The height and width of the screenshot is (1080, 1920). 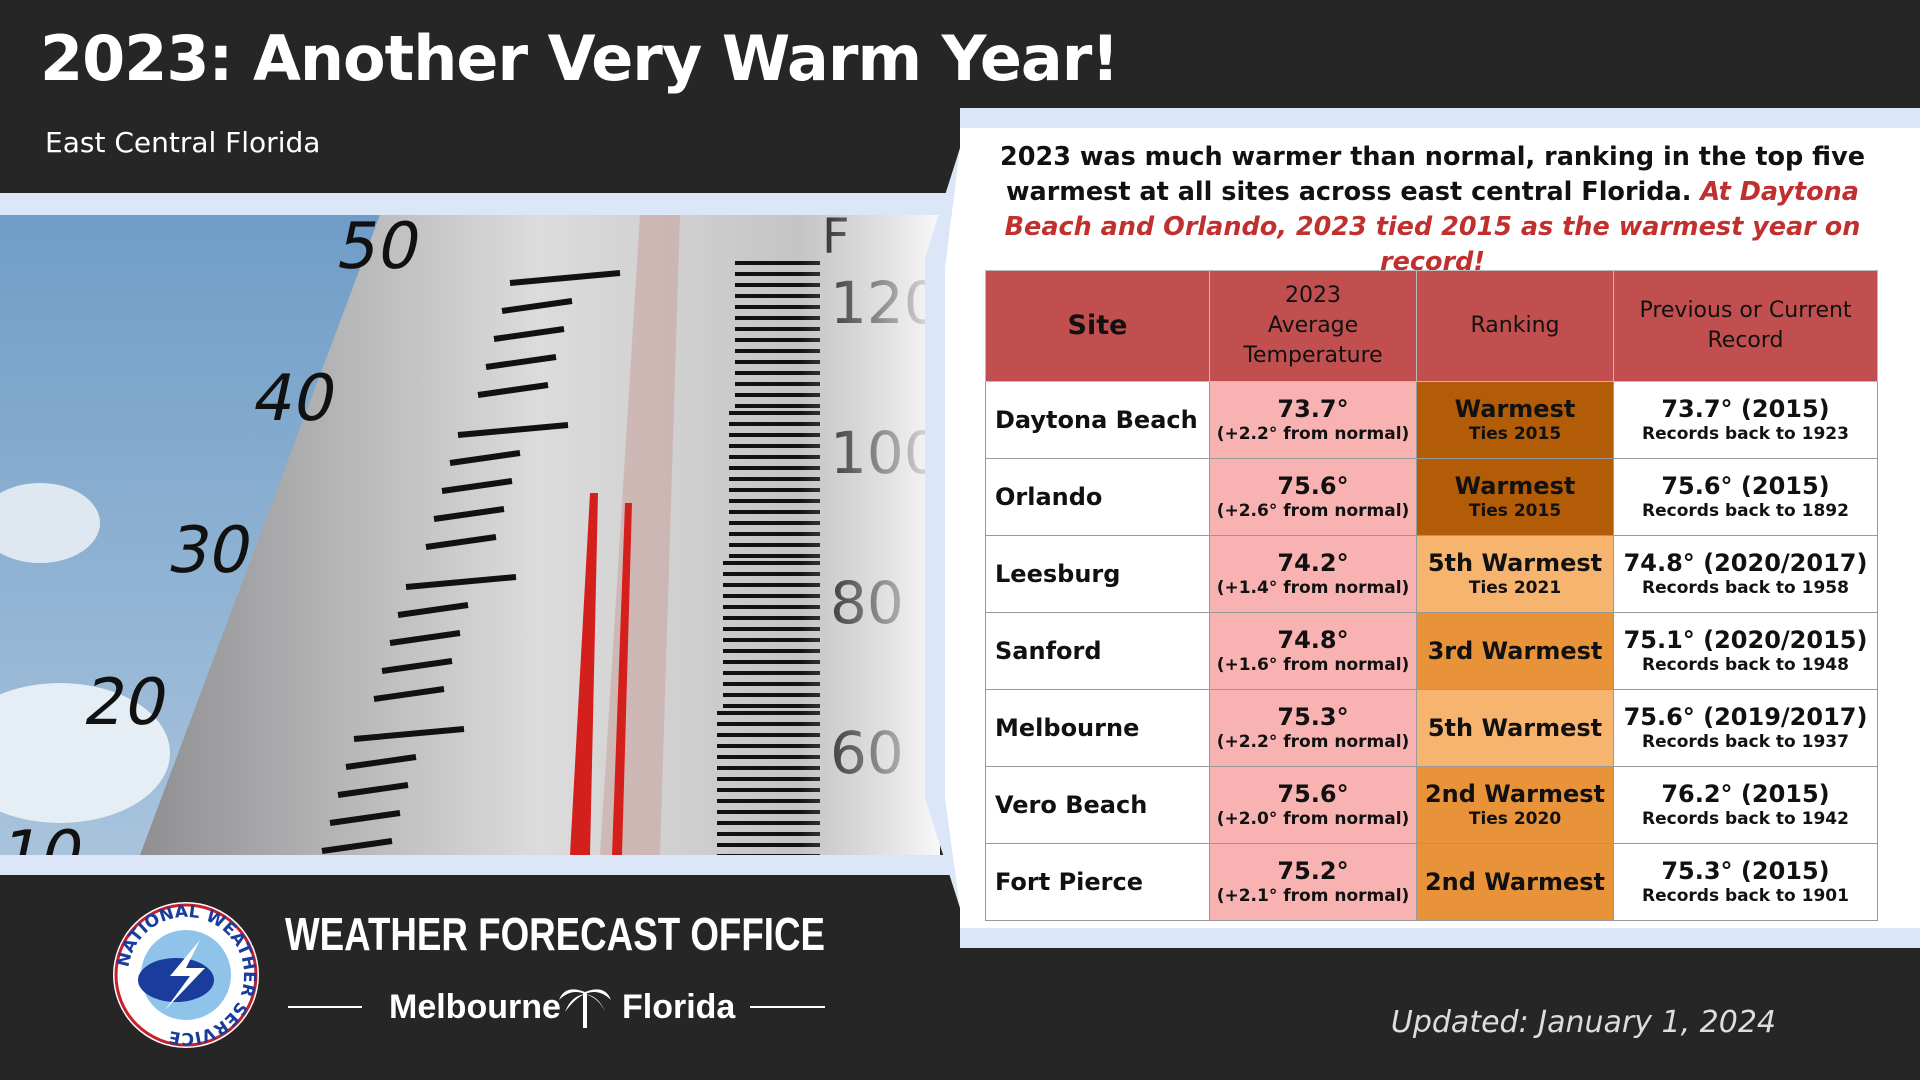 I want to click on rank-cell: 2nd Warmest, so click(x=1515, y=882).